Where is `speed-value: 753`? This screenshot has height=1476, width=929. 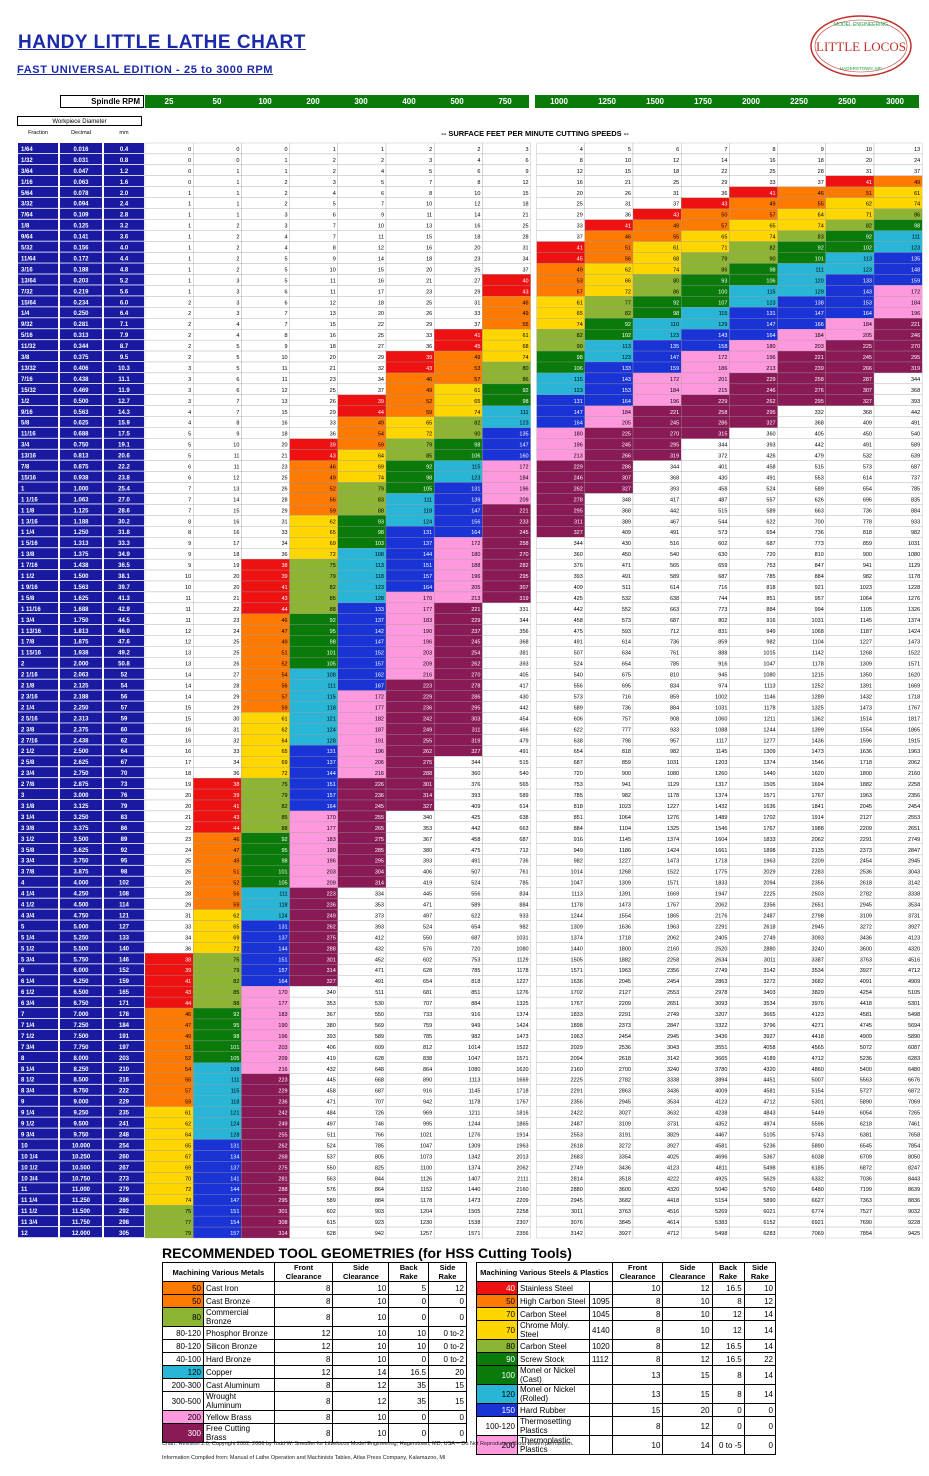
speed-value: 753 is located at coordinates (770, 566).